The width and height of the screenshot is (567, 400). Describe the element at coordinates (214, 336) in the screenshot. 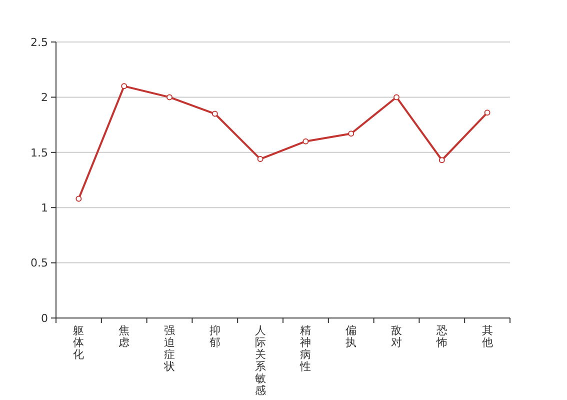

I see `x-tick-label: 抑郁` at that location.